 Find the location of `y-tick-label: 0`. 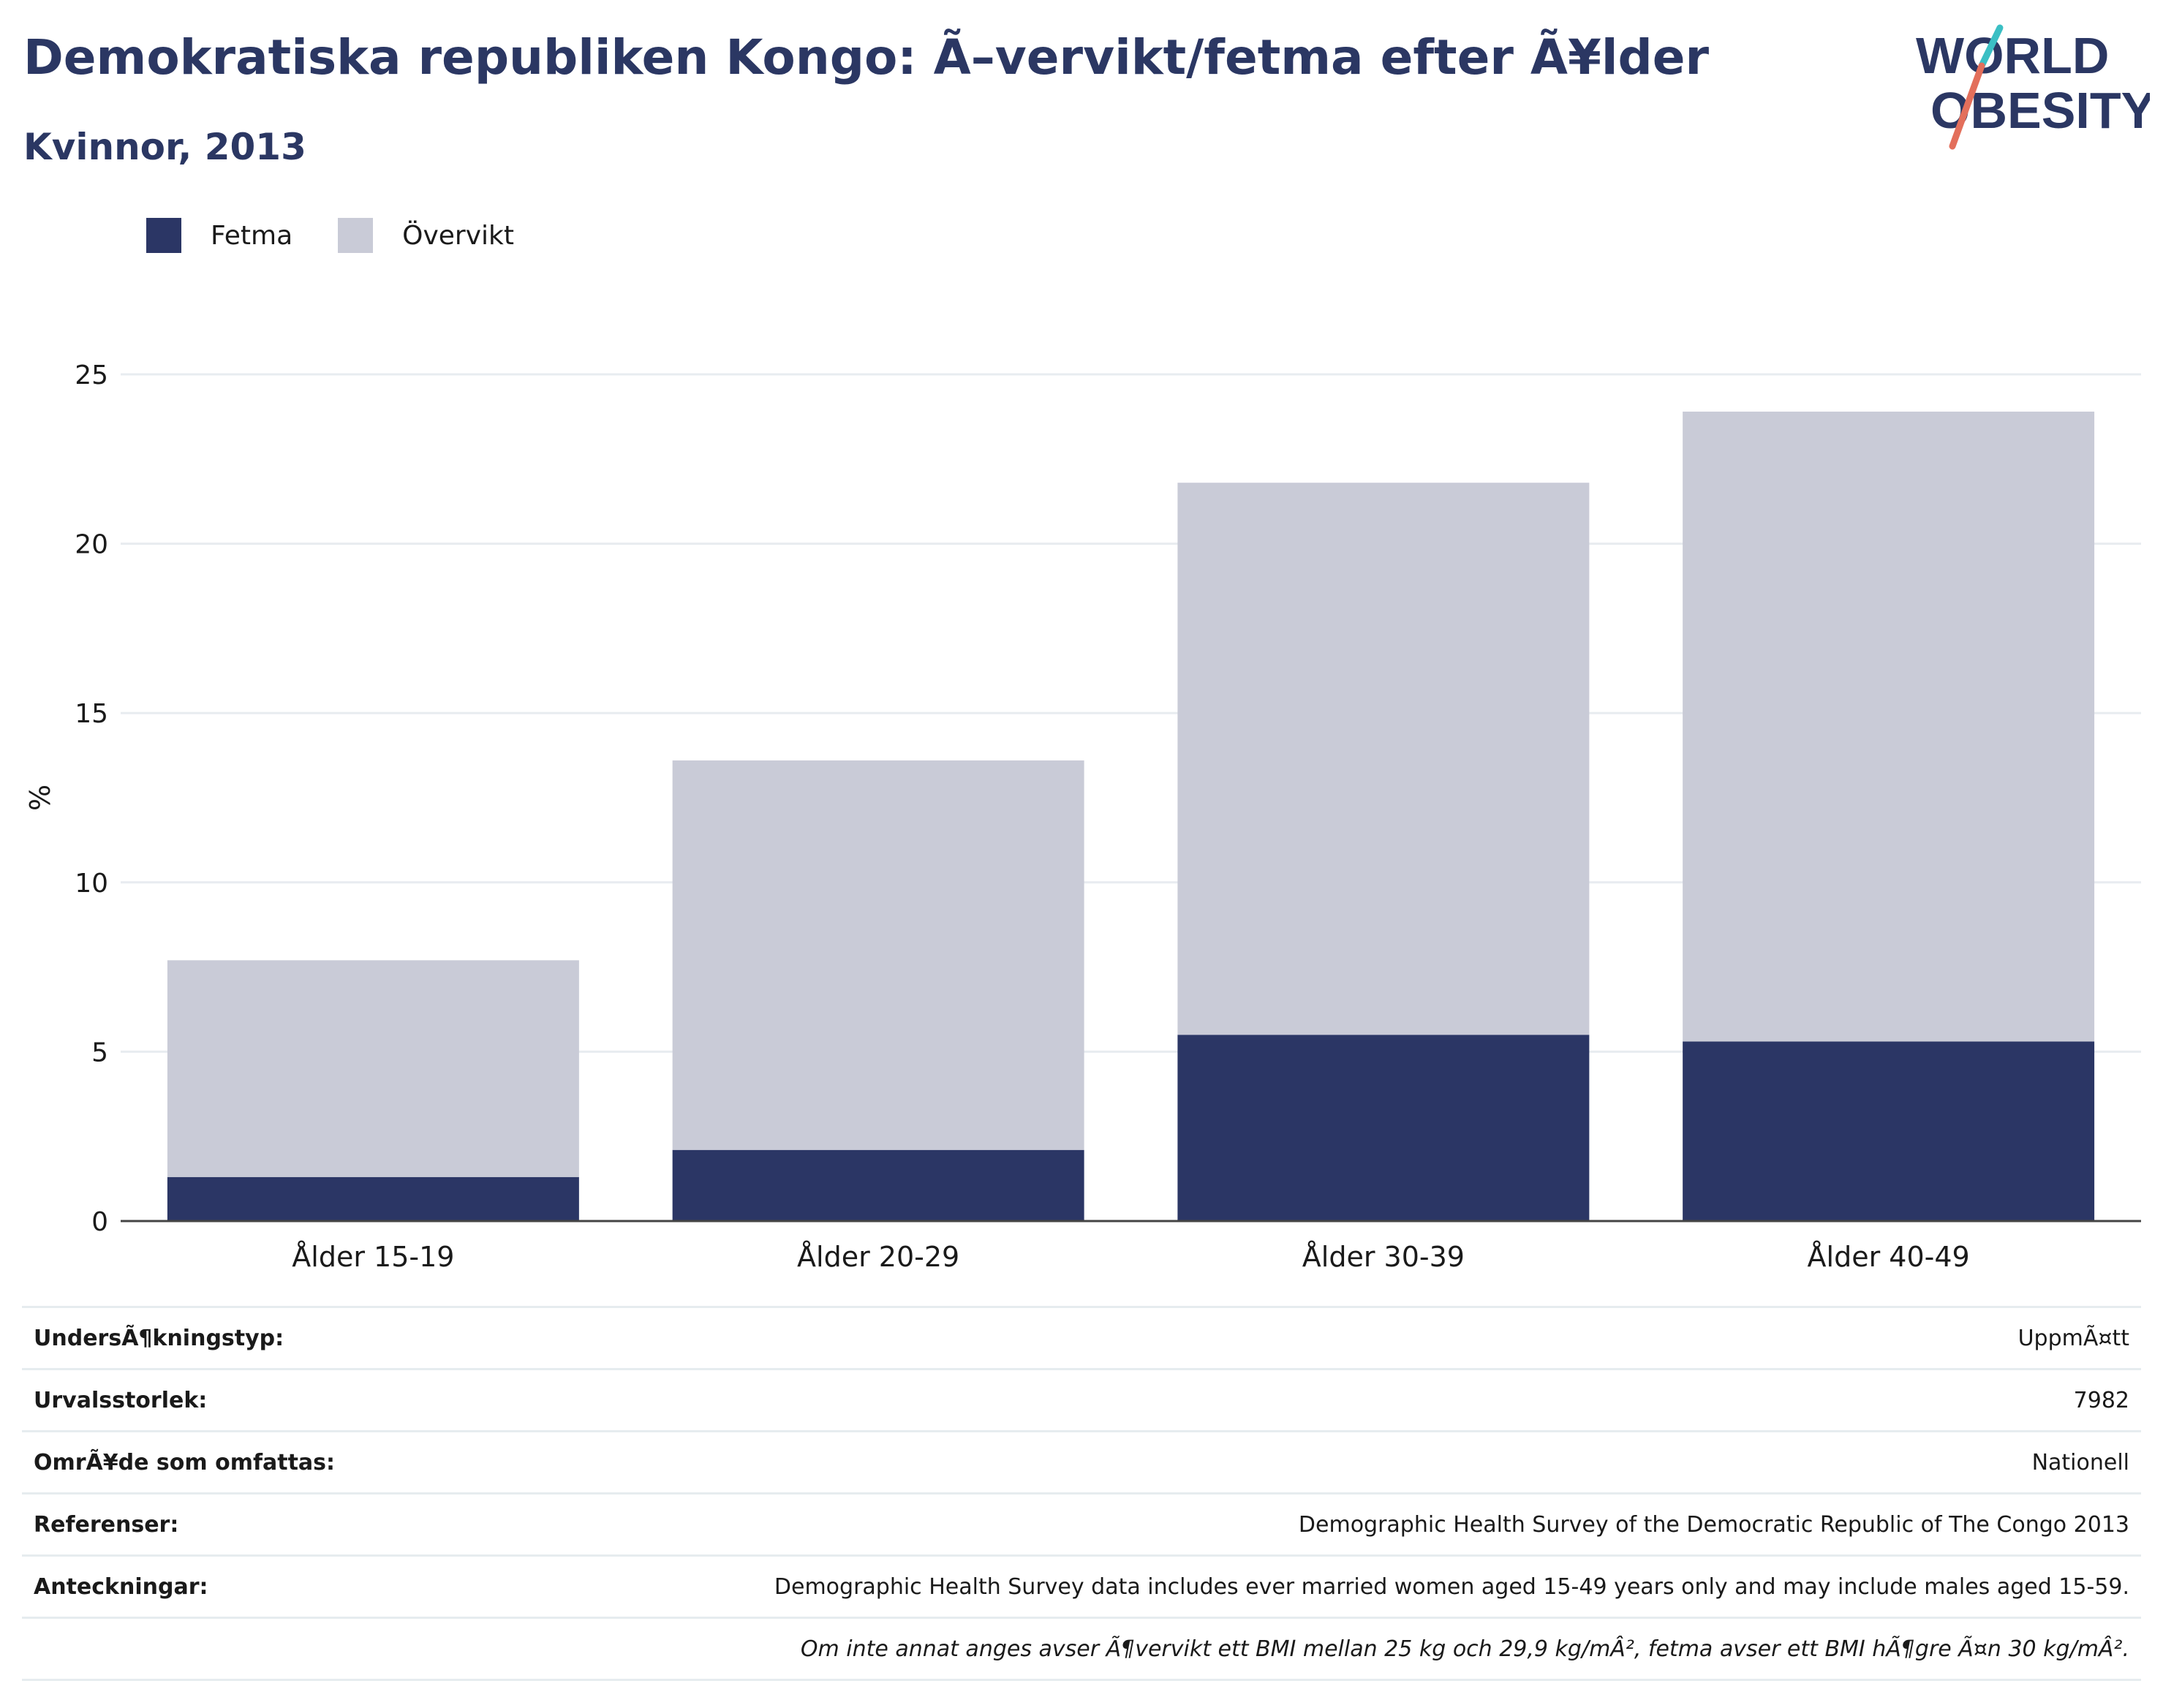

y-tick-label: 0 is located at coordinates (99, 1222).